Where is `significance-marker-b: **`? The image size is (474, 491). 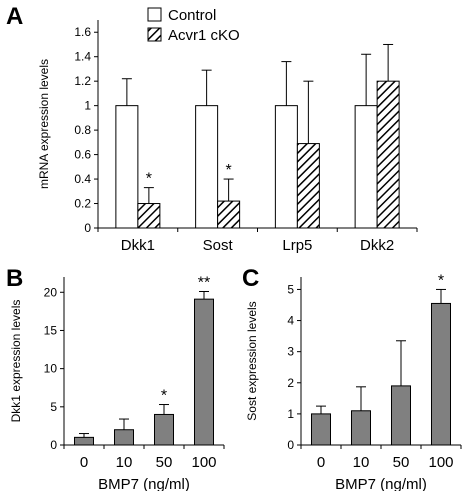 significance-marker-b: ** is located at coordinates (204, 283).